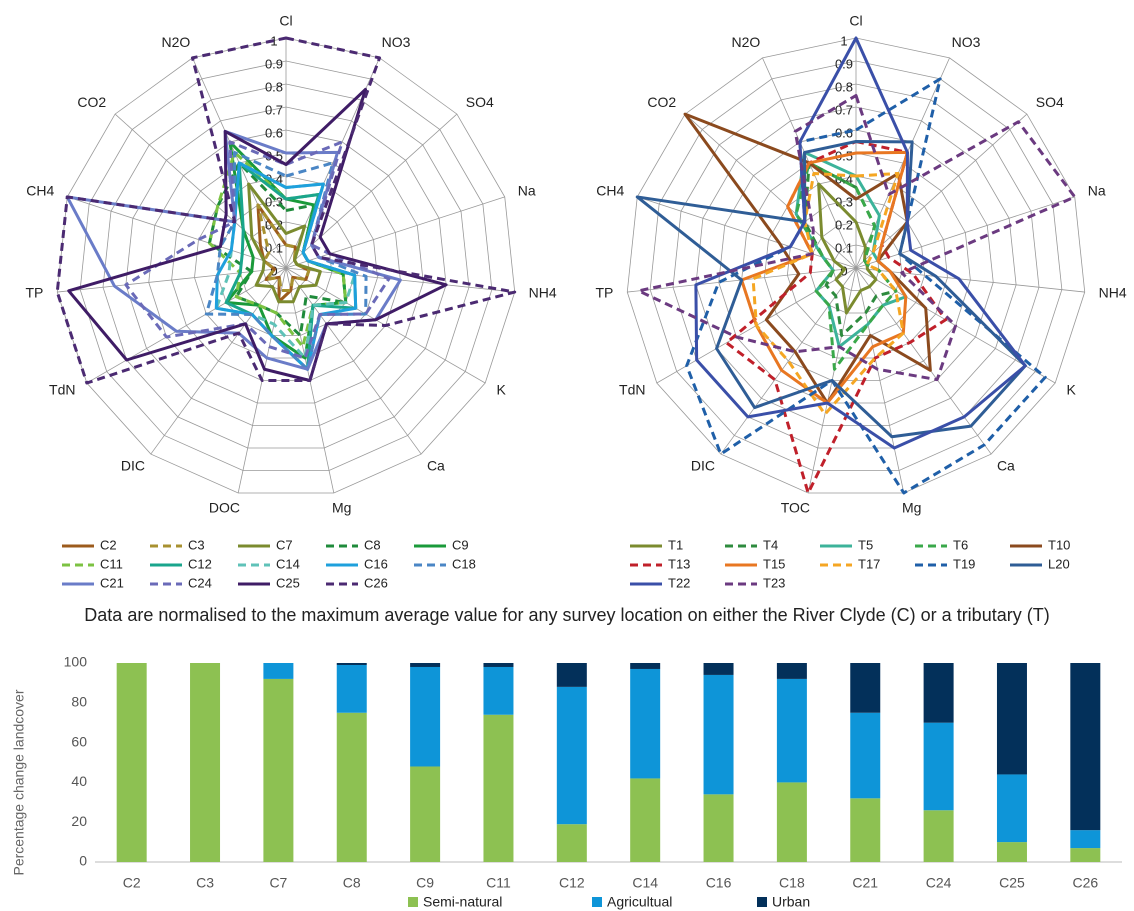 This screenshot has height=911, width=1134. I want to click on r-tick-label: 0.2, so click(844, 224).